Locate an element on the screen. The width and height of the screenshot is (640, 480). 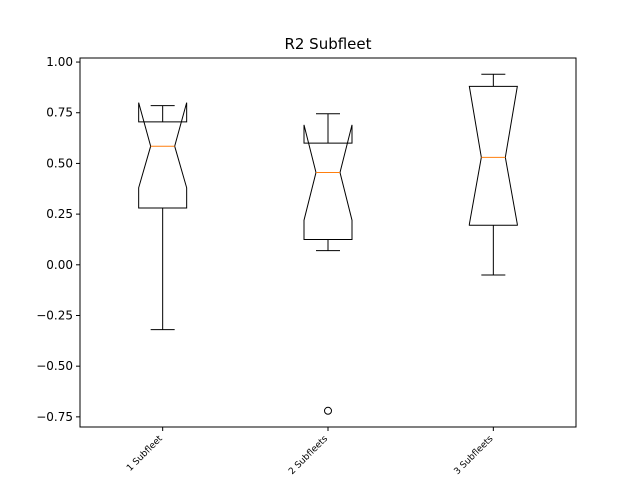
y-tick-label: 0.75 is located at coordinates (59, 113).